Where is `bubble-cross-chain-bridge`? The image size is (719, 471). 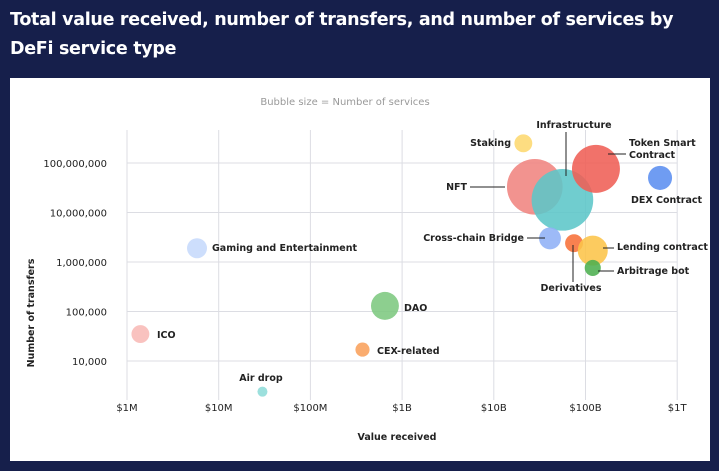
bubble-cross-chain-bridge is located at coordinates (550, 238).